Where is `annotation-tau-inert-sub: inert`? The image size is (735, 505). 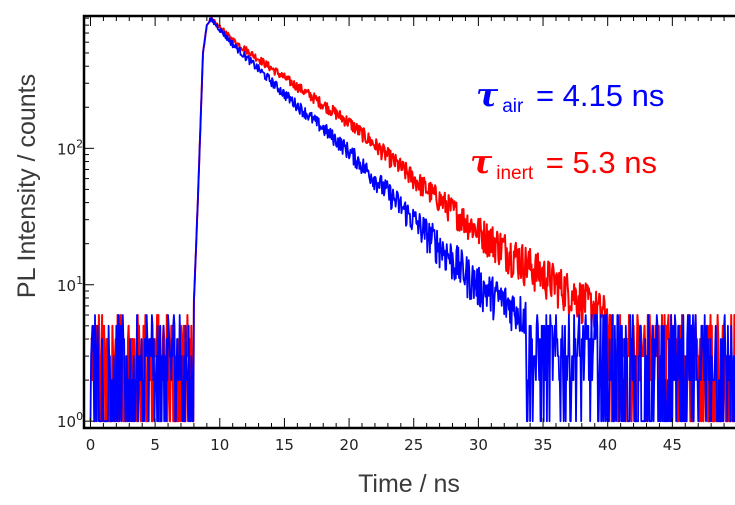 annotation-tau-inert-sub: inert is located at coordinates (515, 173).